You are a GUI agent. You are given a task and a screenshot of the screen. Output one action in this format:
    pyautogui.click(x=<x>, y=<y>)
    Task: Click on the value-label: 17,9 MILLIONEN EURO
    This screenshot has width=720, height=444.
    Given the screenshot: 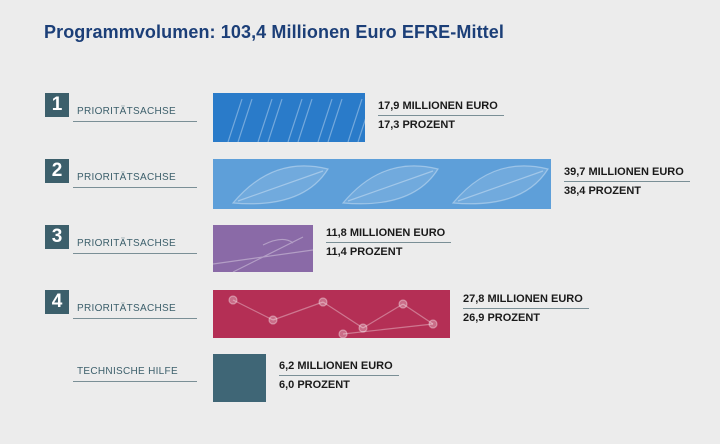 What is the action you would take?
    pyautogui.click(x=441, y=108)
    